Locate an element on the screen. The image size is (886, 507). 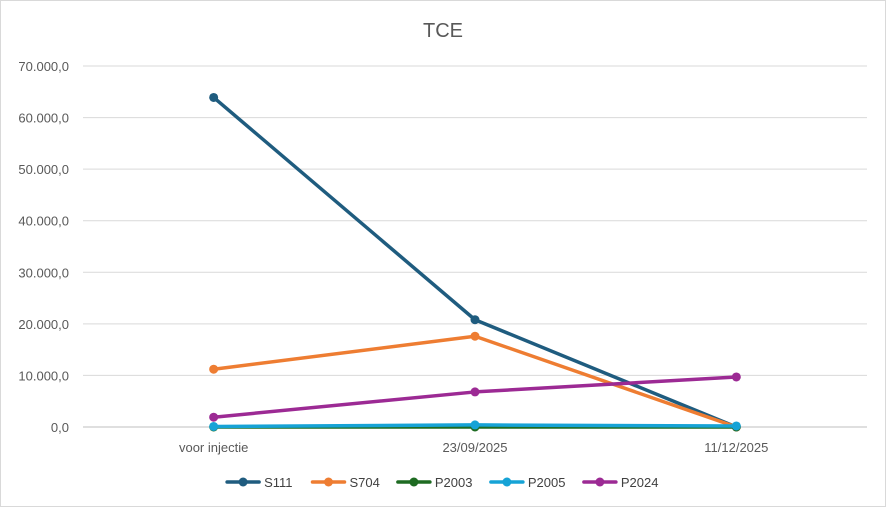
series-line is located at coordinates (475, 397).